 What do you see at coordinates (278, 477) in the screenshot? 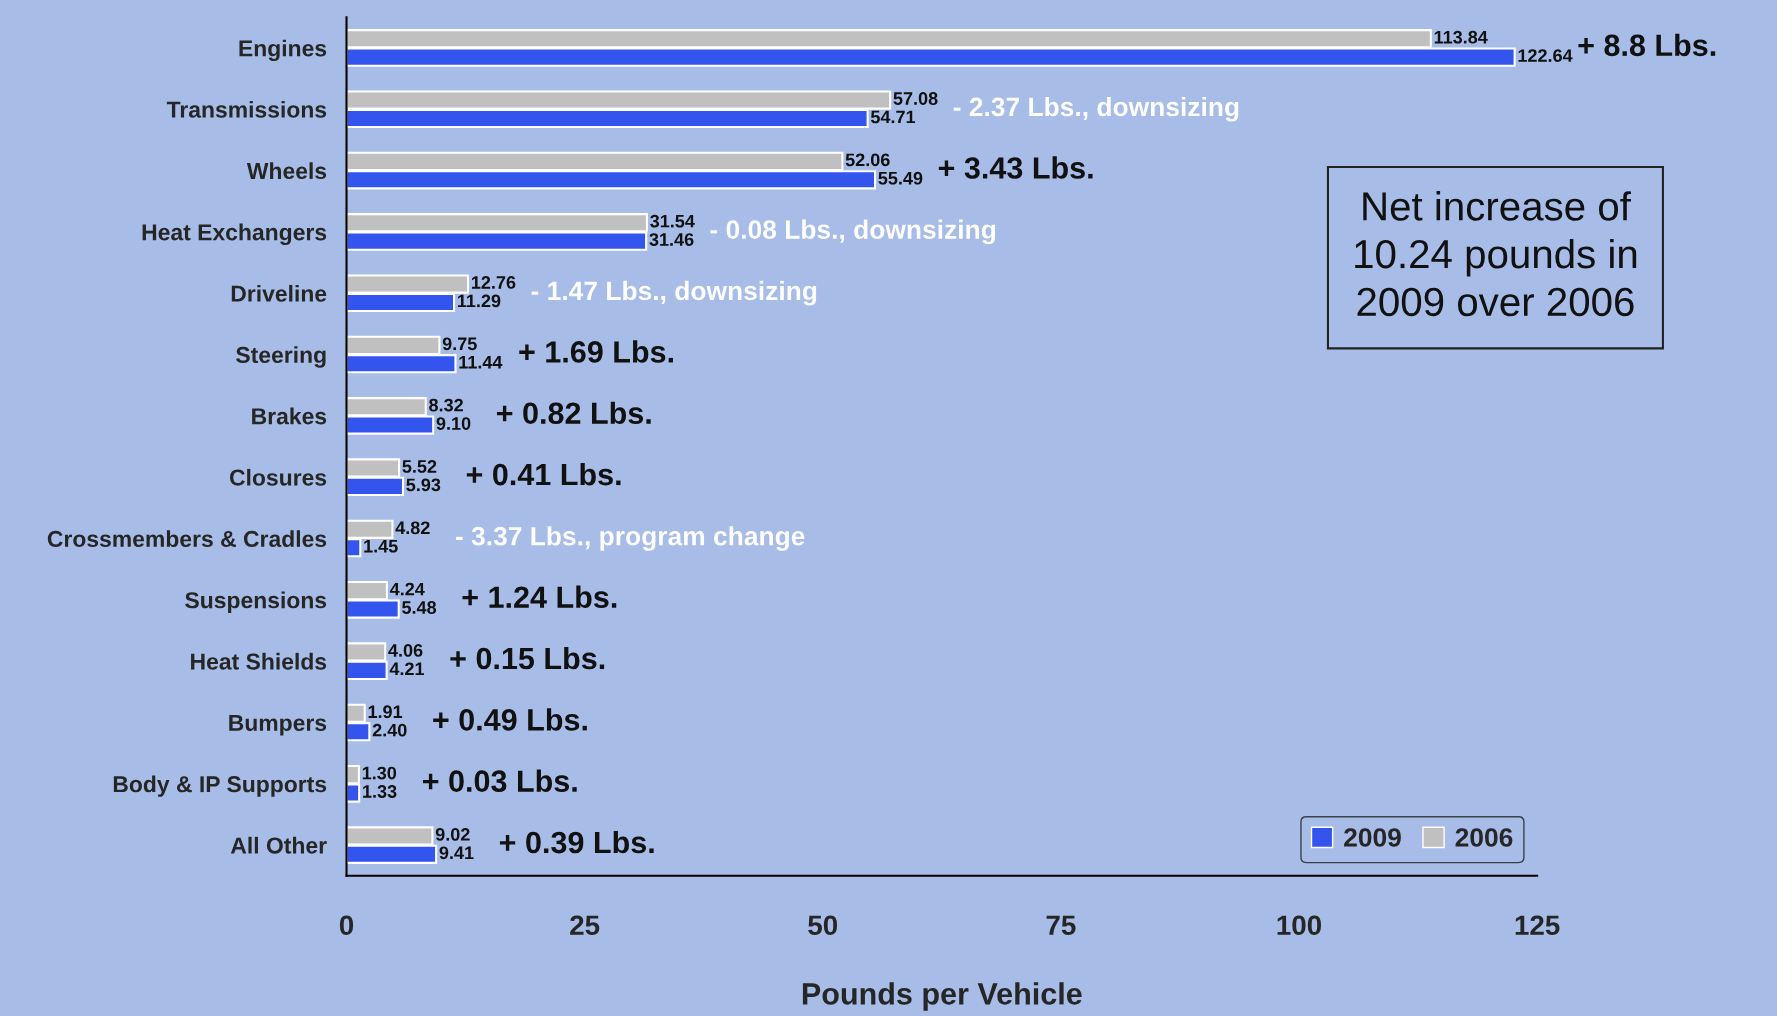
I see `y-tick-label: Closures` at bounding box center [278, 477].